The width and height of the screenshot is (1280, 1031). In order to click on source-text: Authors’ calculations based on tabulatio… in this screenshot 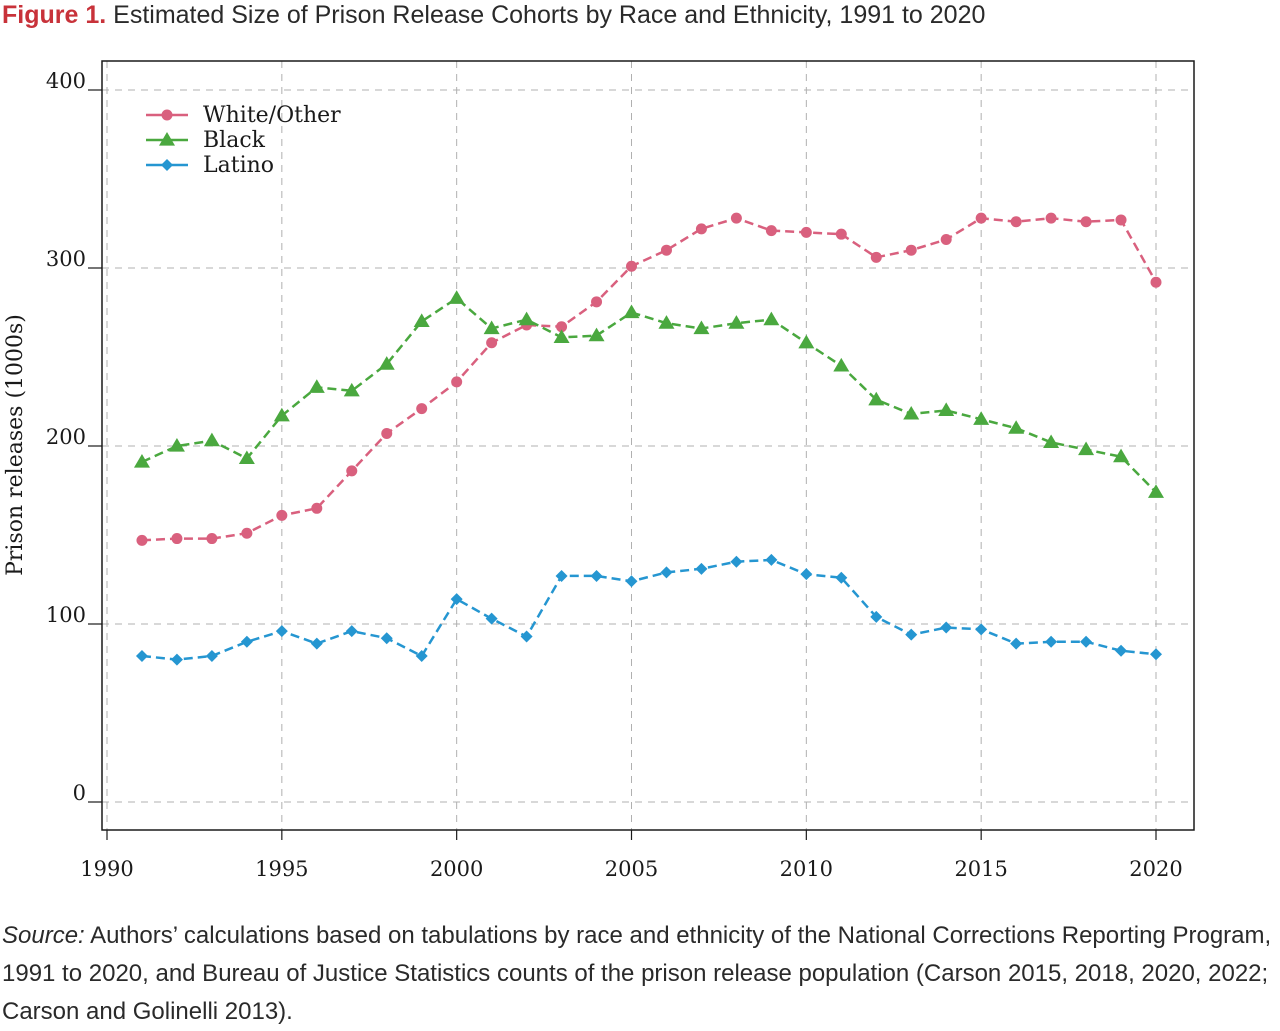, I will do `click(637, 973)`.